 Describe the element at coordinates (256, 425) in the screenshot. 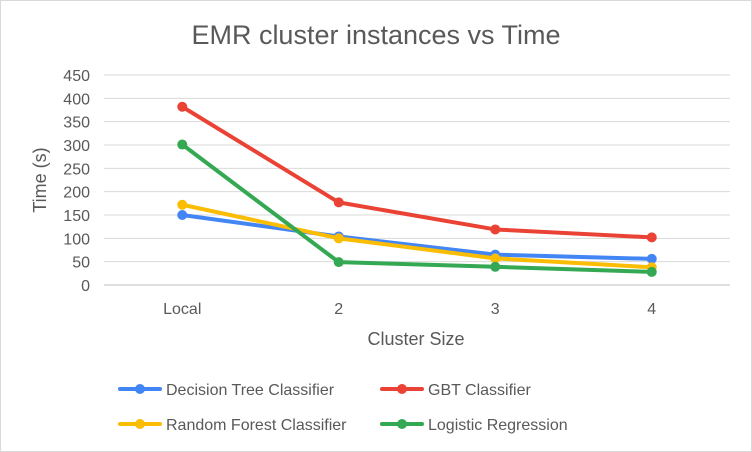

I see `legend-label: Random Forest Classifier` at that location.